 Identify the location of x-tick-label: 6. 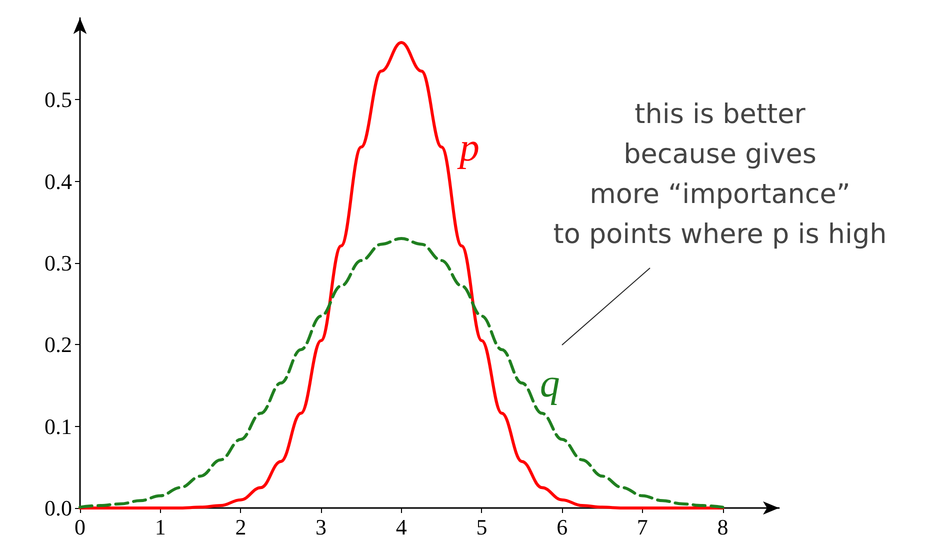
(562, 527).